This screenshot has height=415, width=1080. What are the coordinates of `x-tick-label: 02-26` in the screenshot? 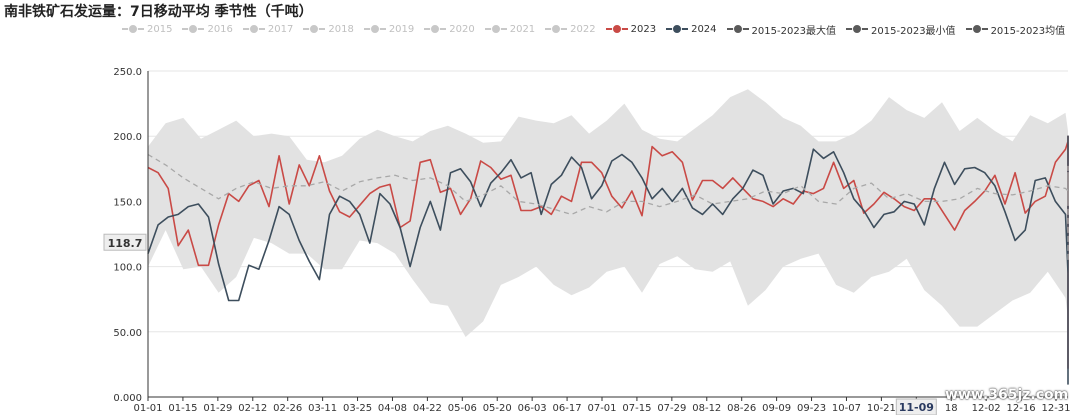 It's located at (287, 408).